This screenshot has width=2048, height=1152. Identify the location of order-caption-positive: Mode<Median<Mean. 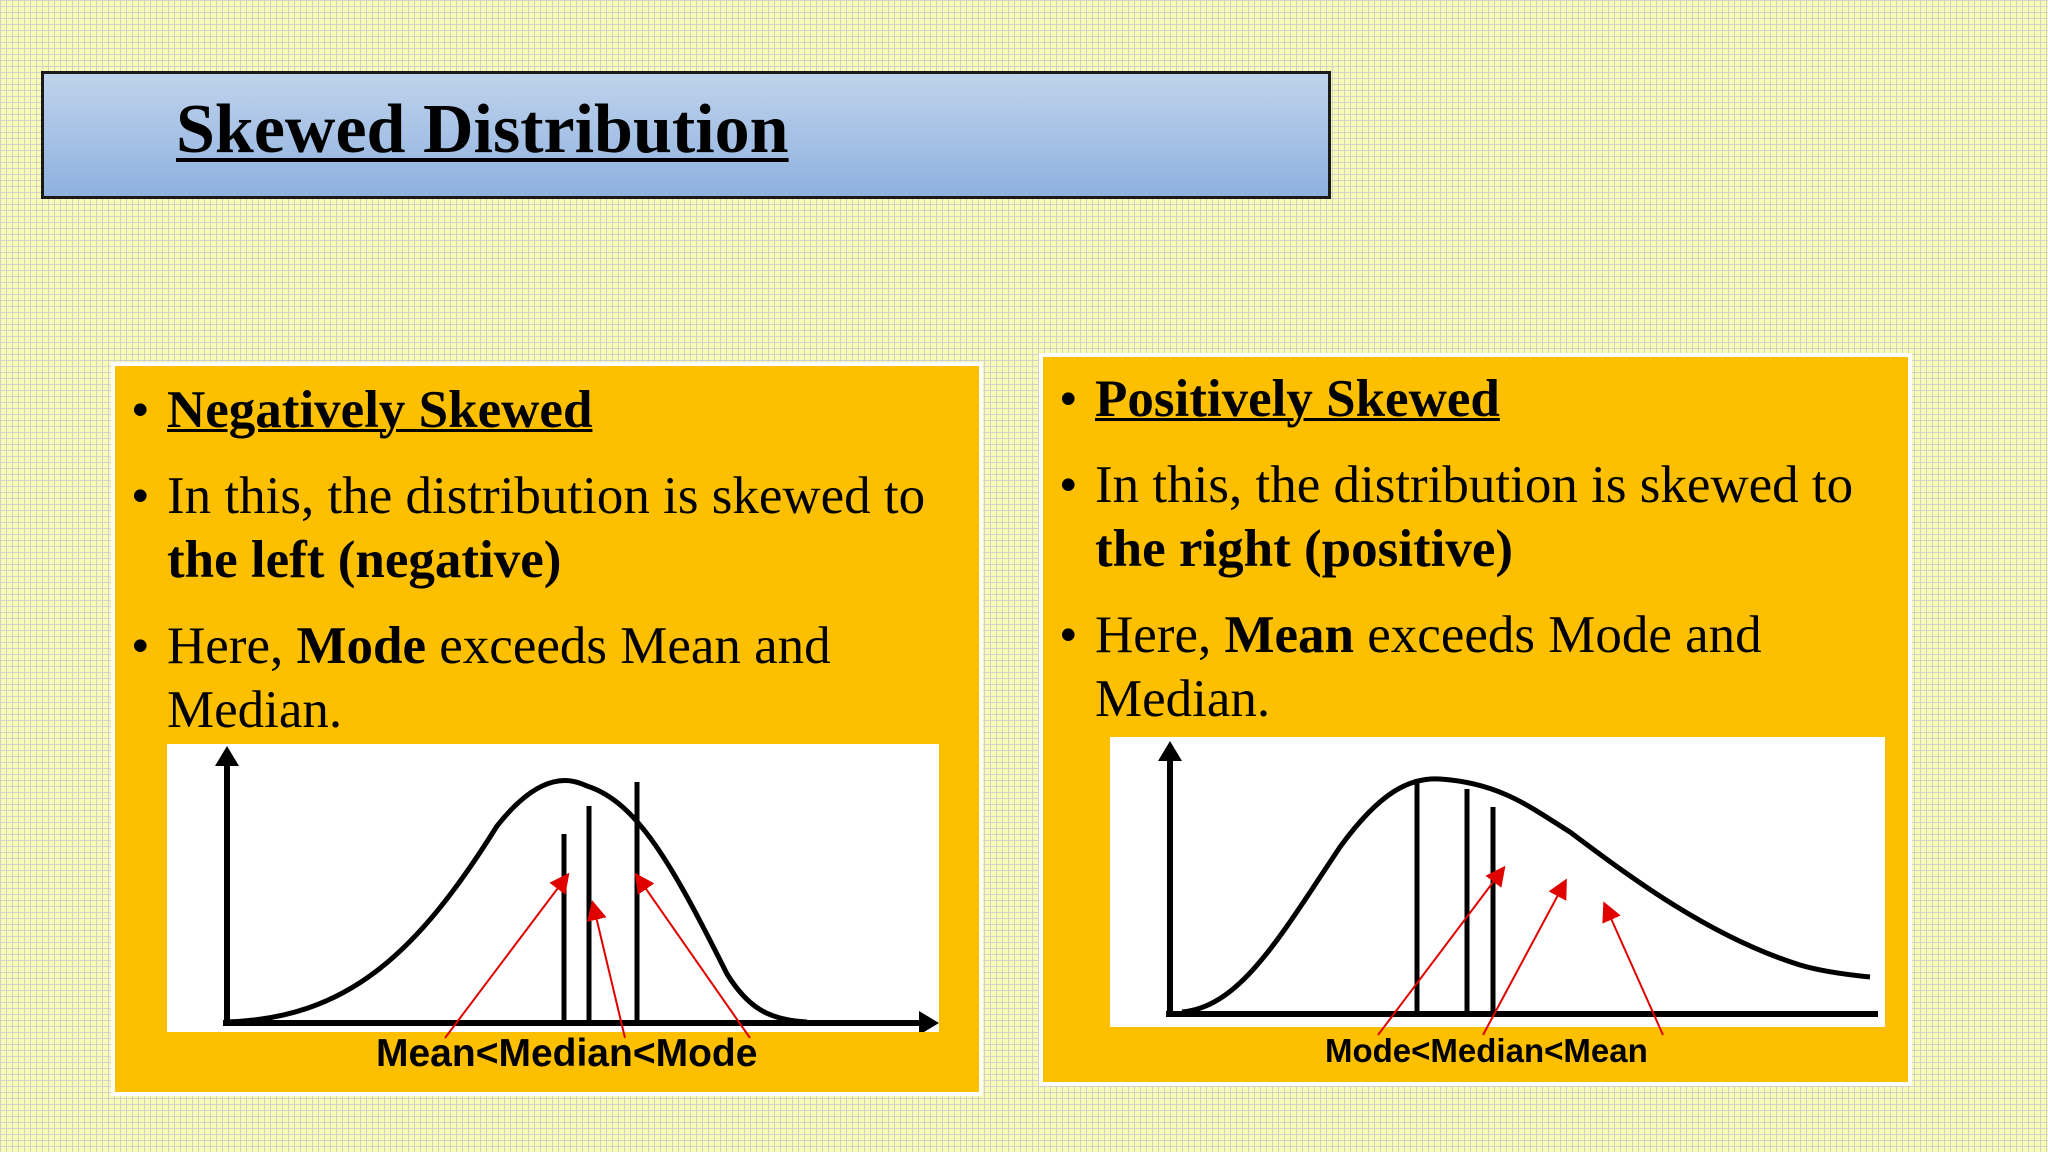
(1486, 1050).